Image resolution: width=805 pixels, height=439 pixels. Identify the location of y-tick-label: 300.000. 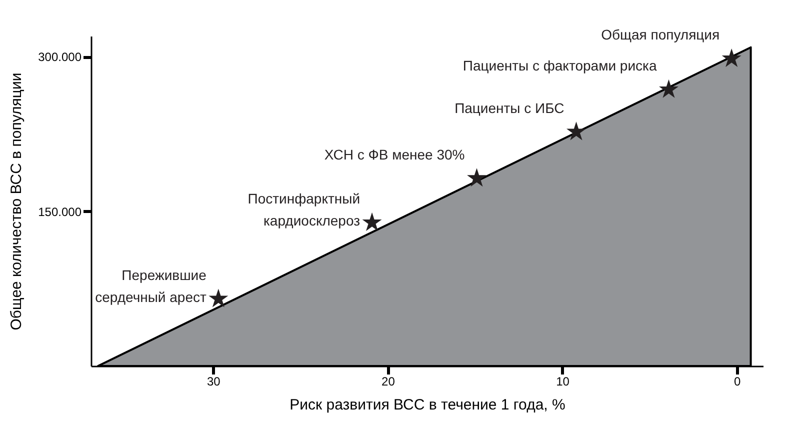
(60, 57).